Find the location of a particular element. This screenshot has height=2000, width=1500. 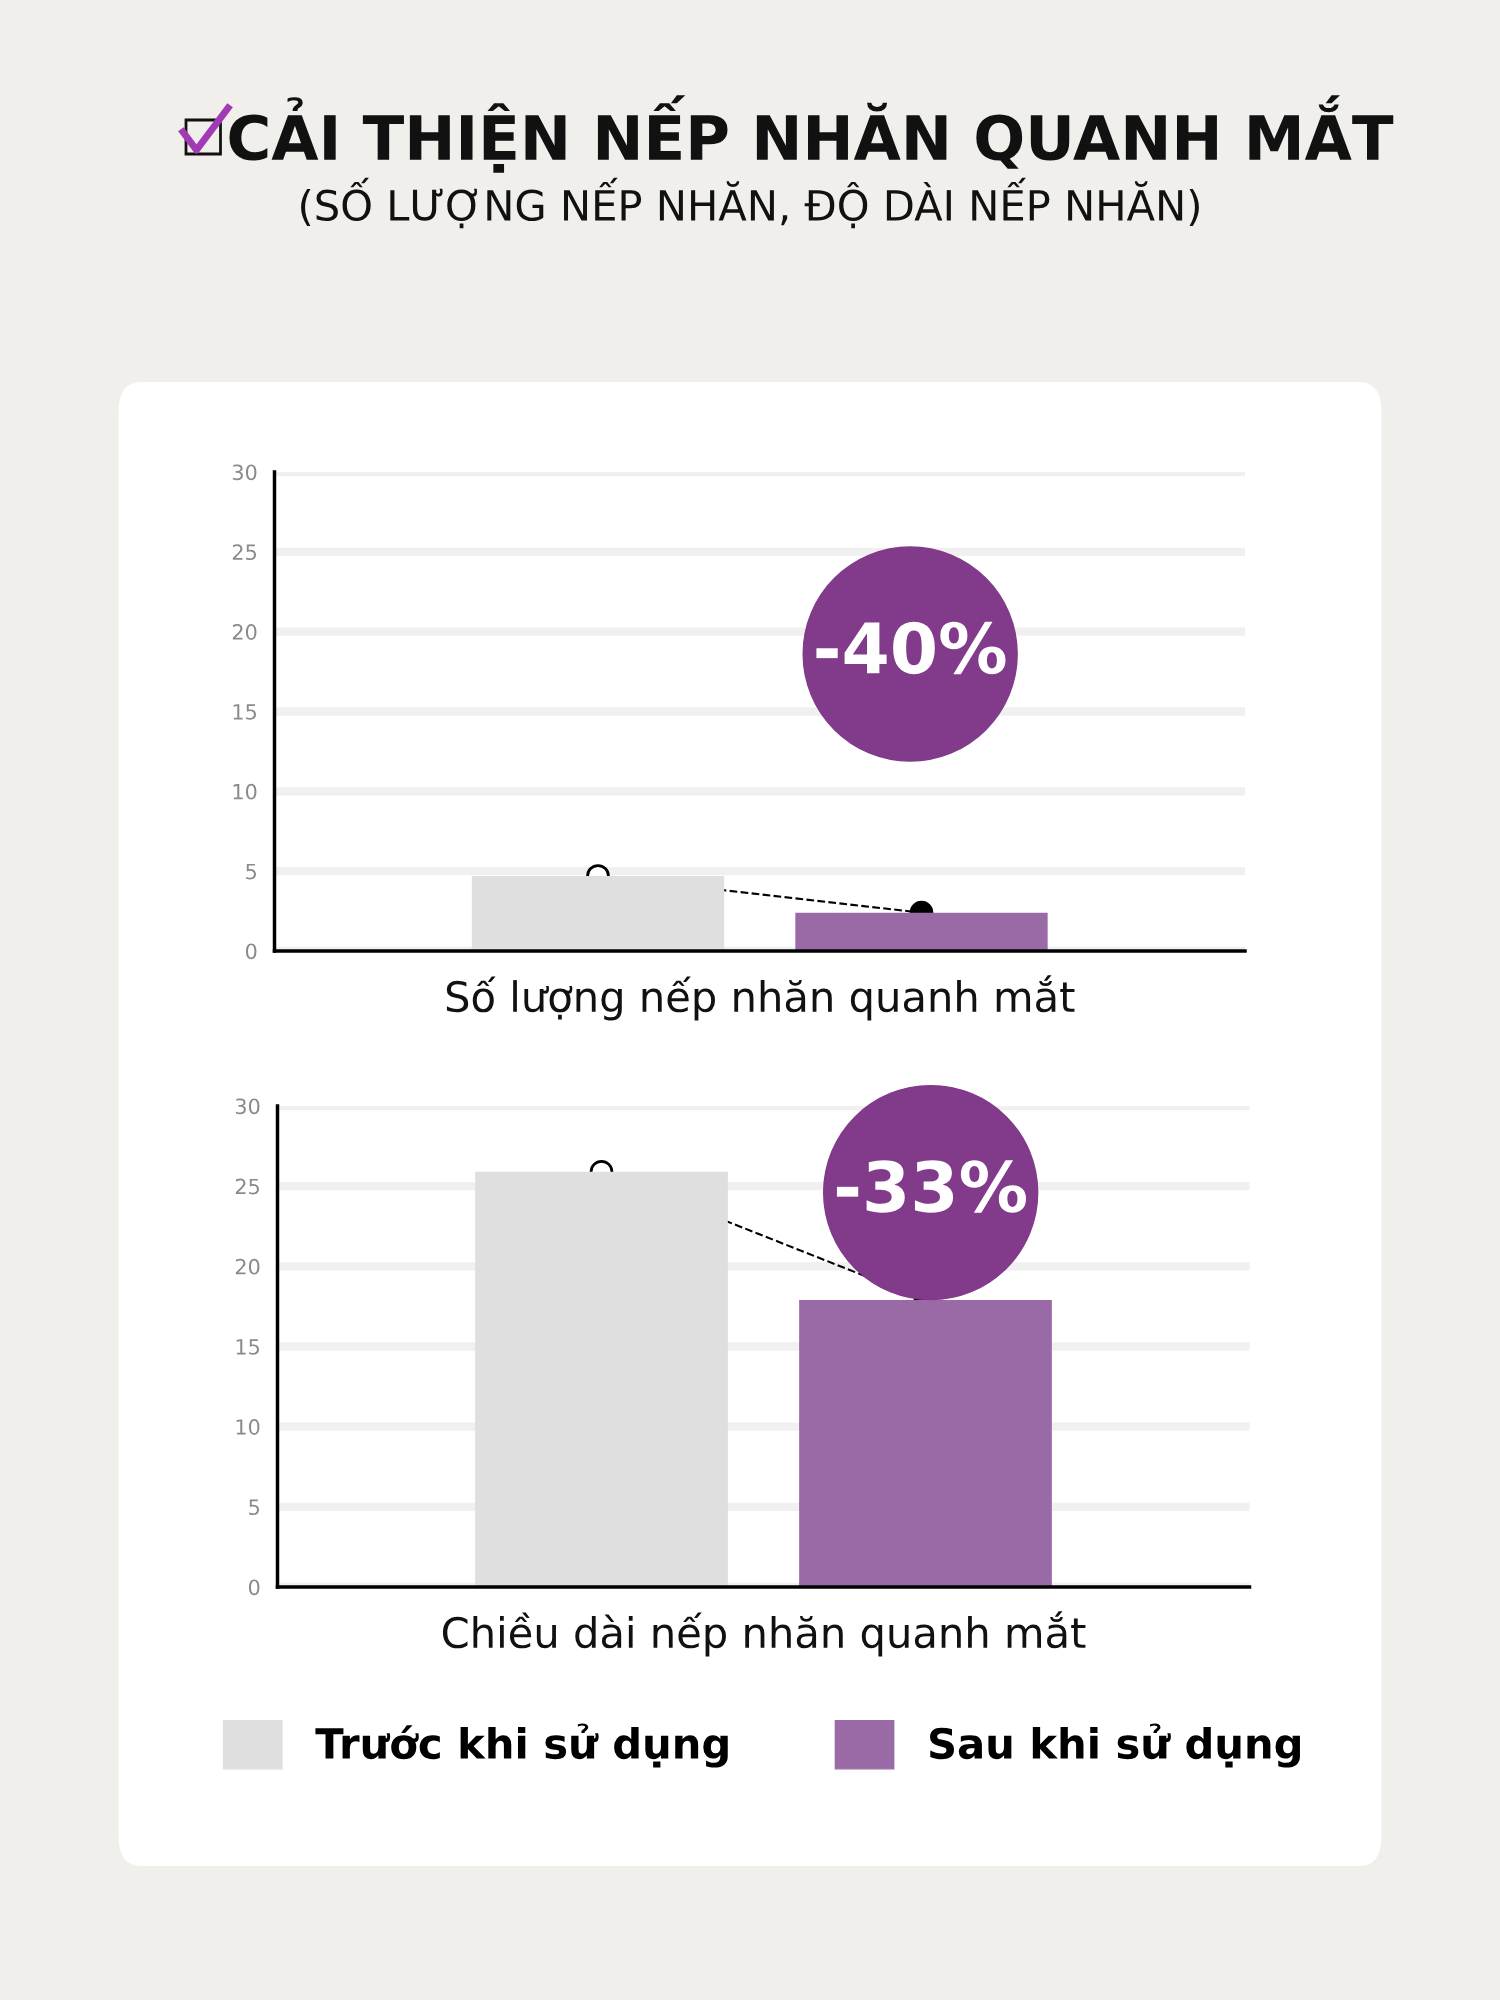

chart-subtitle: (SỐ LƯỢNG NẾP NHĂN, ĐỘ DÀI NẾP NHĂN) is located at coordinates (750, 203).